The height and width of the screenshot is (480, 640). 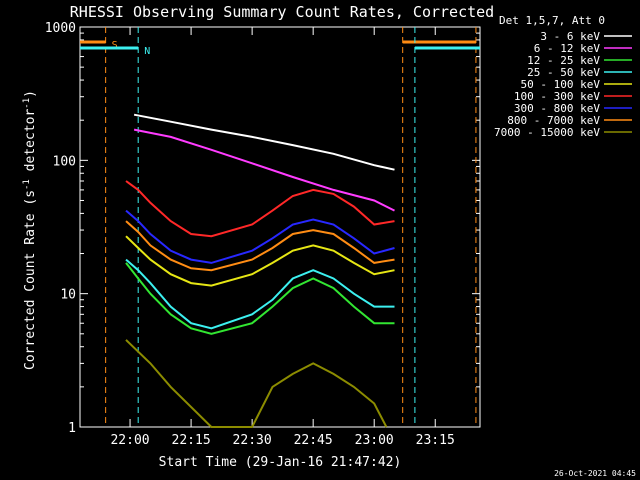 I want to click on legend-title: Det 1,5,7, Att 0, so click(x=552, y=20).